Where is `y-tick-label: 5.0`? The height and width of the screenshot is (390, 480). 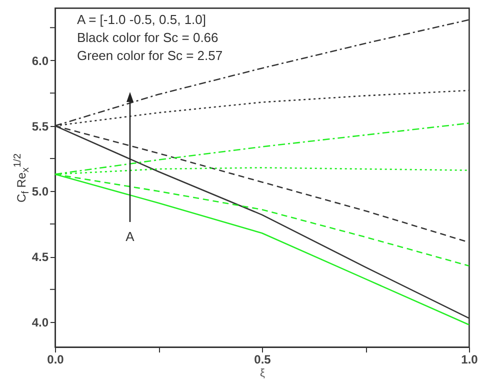
y-tick-label: 5.0 is located at coordinates (40, 191).